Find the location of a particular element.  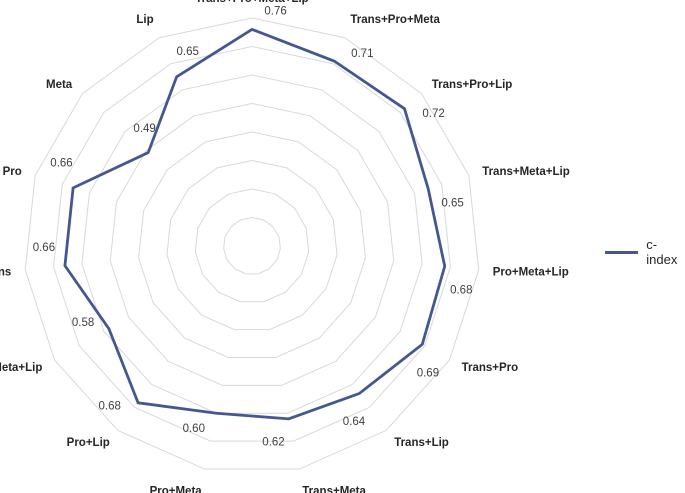

category-label: Meta is located at coordinates (59, 85).